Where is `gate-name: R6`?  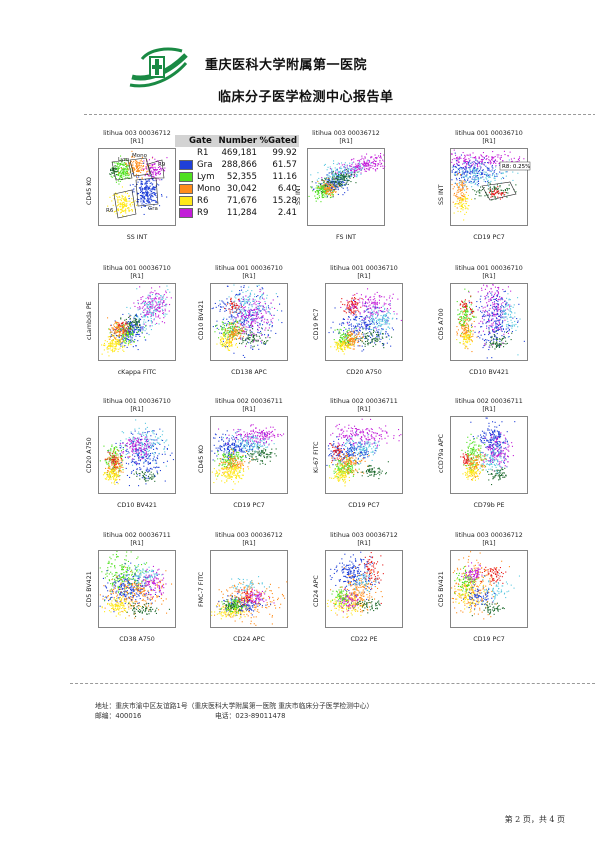 gate-name: R6 is located at coordinates (203, 201).